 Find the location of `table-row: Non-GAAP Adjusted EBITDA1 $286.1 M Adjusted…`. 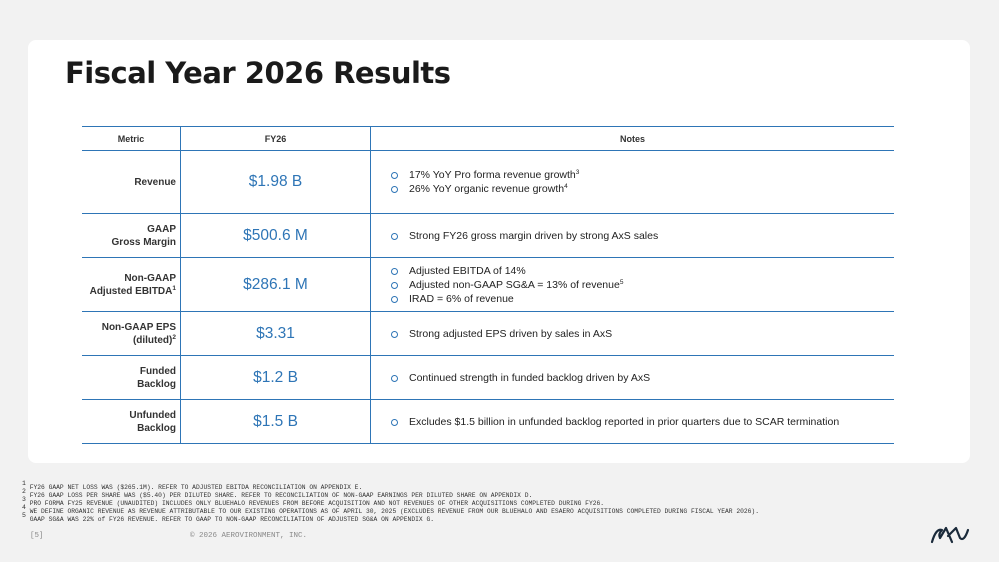

table-row: Non-GAAP Adjusted EBITDA1 $286.1 M Adjusted… is located at coordinates (488, 284).